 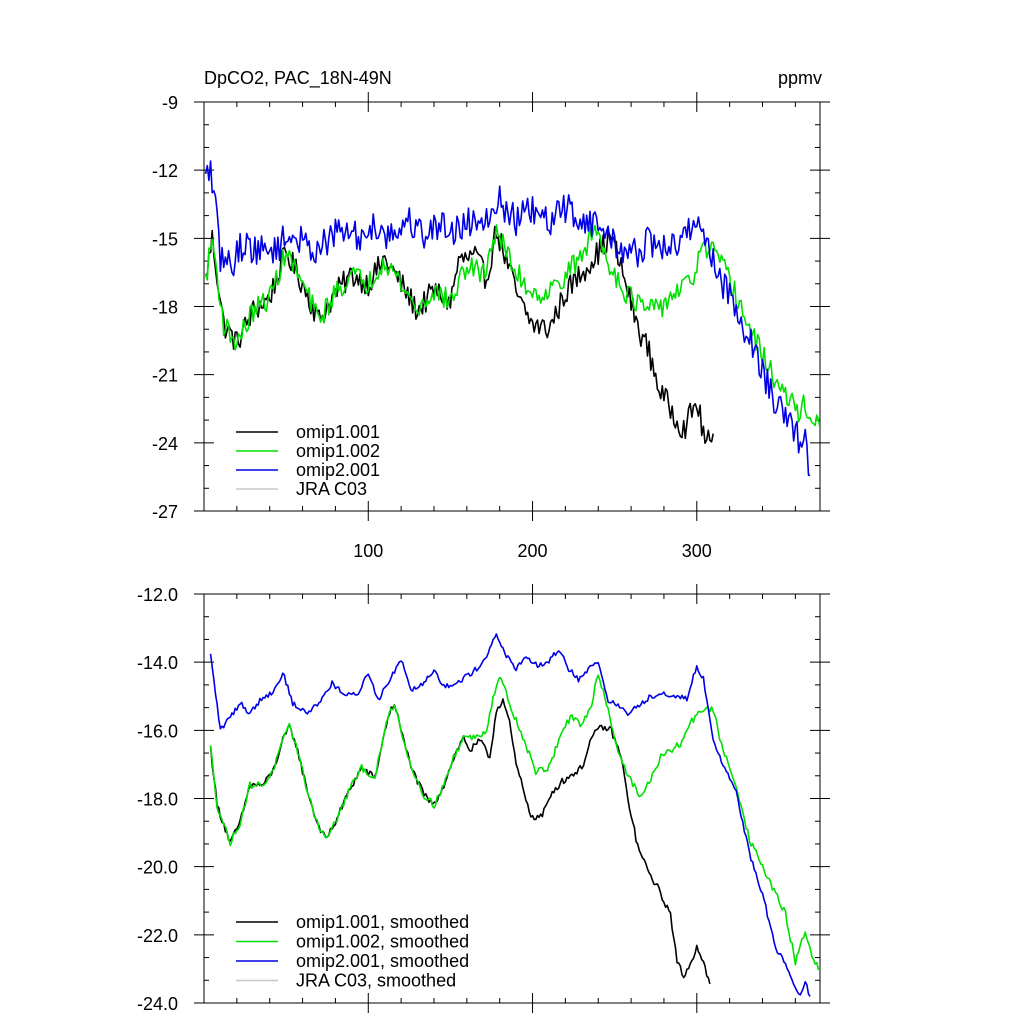 What do you see at coordinates (165, 512) in the screenshot?
I see `y-tick-label: -27` at bounding box center [165, 512].